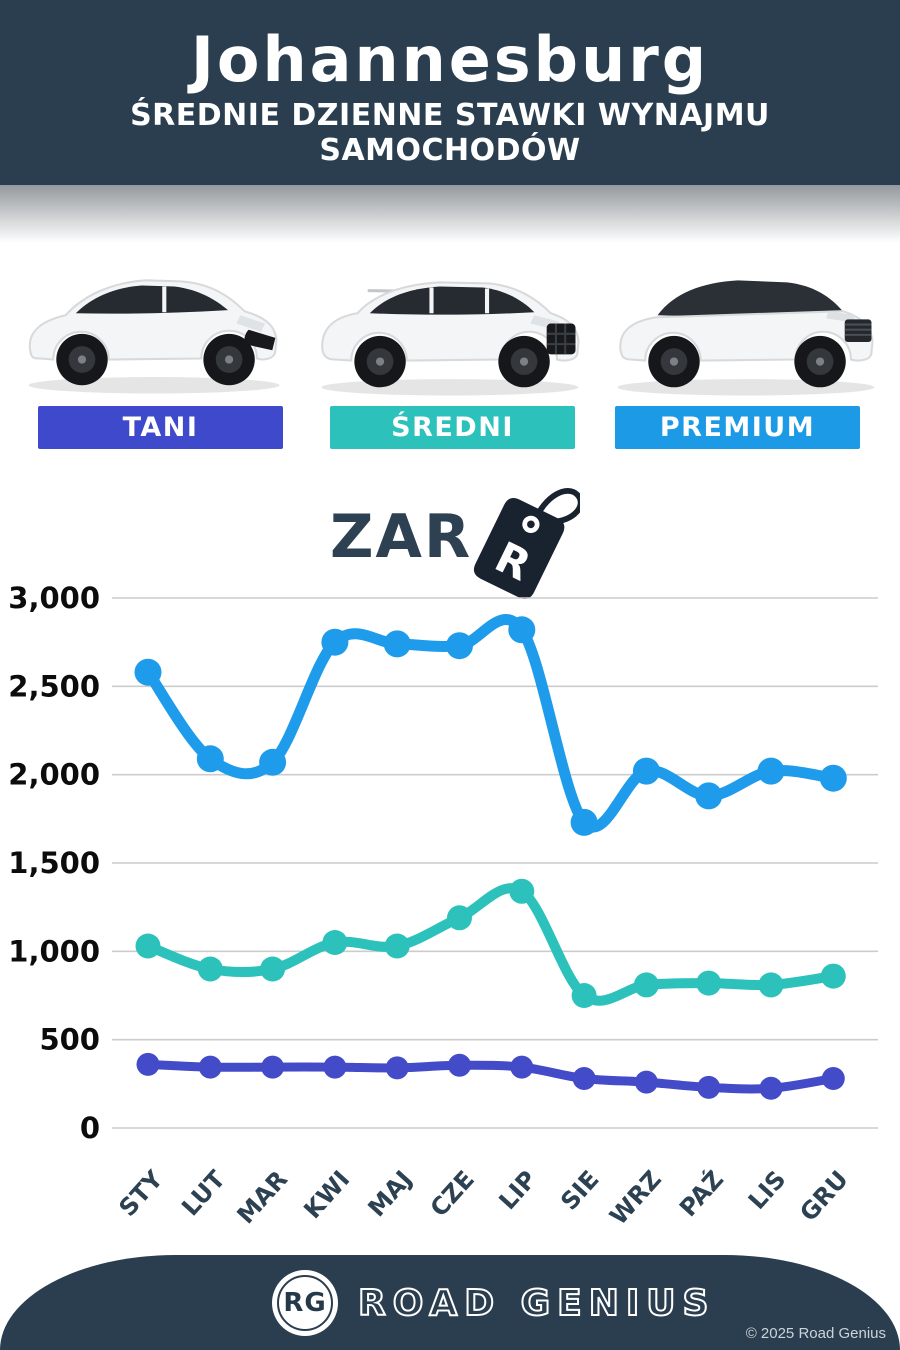 Image resolution: width=900 pixels, height=1350 pixels. Describe the element at coordinates (815, 1333) in the screenshot. I see `copyright-text: © 2025 Road Genius` at that location.